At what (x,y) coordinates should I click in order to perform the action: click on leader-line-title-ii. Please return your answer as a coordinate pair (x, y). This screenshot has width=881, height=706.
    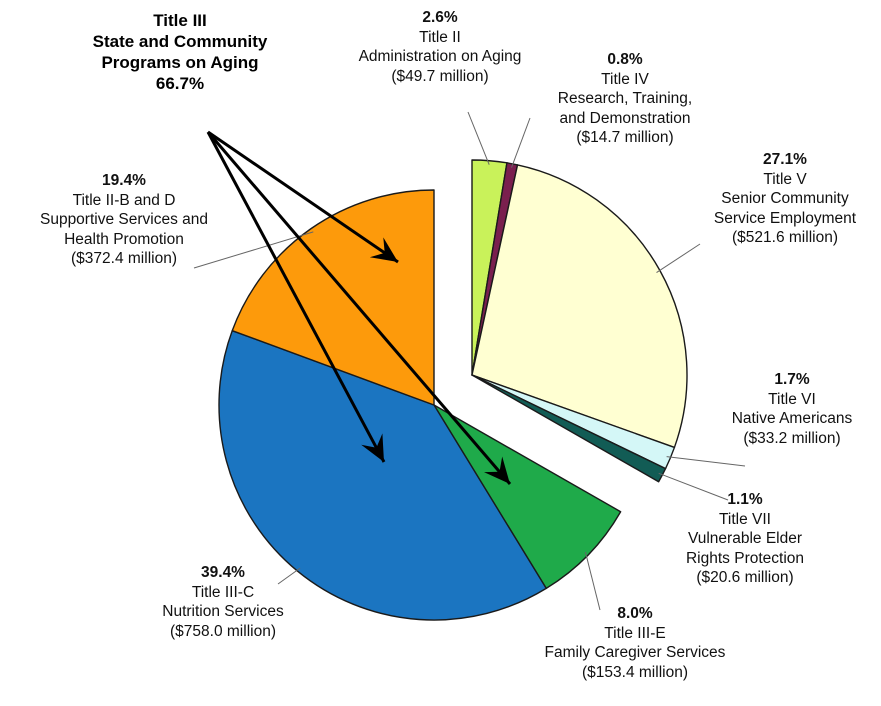
    Looking at the image, I should click on (478, 138).